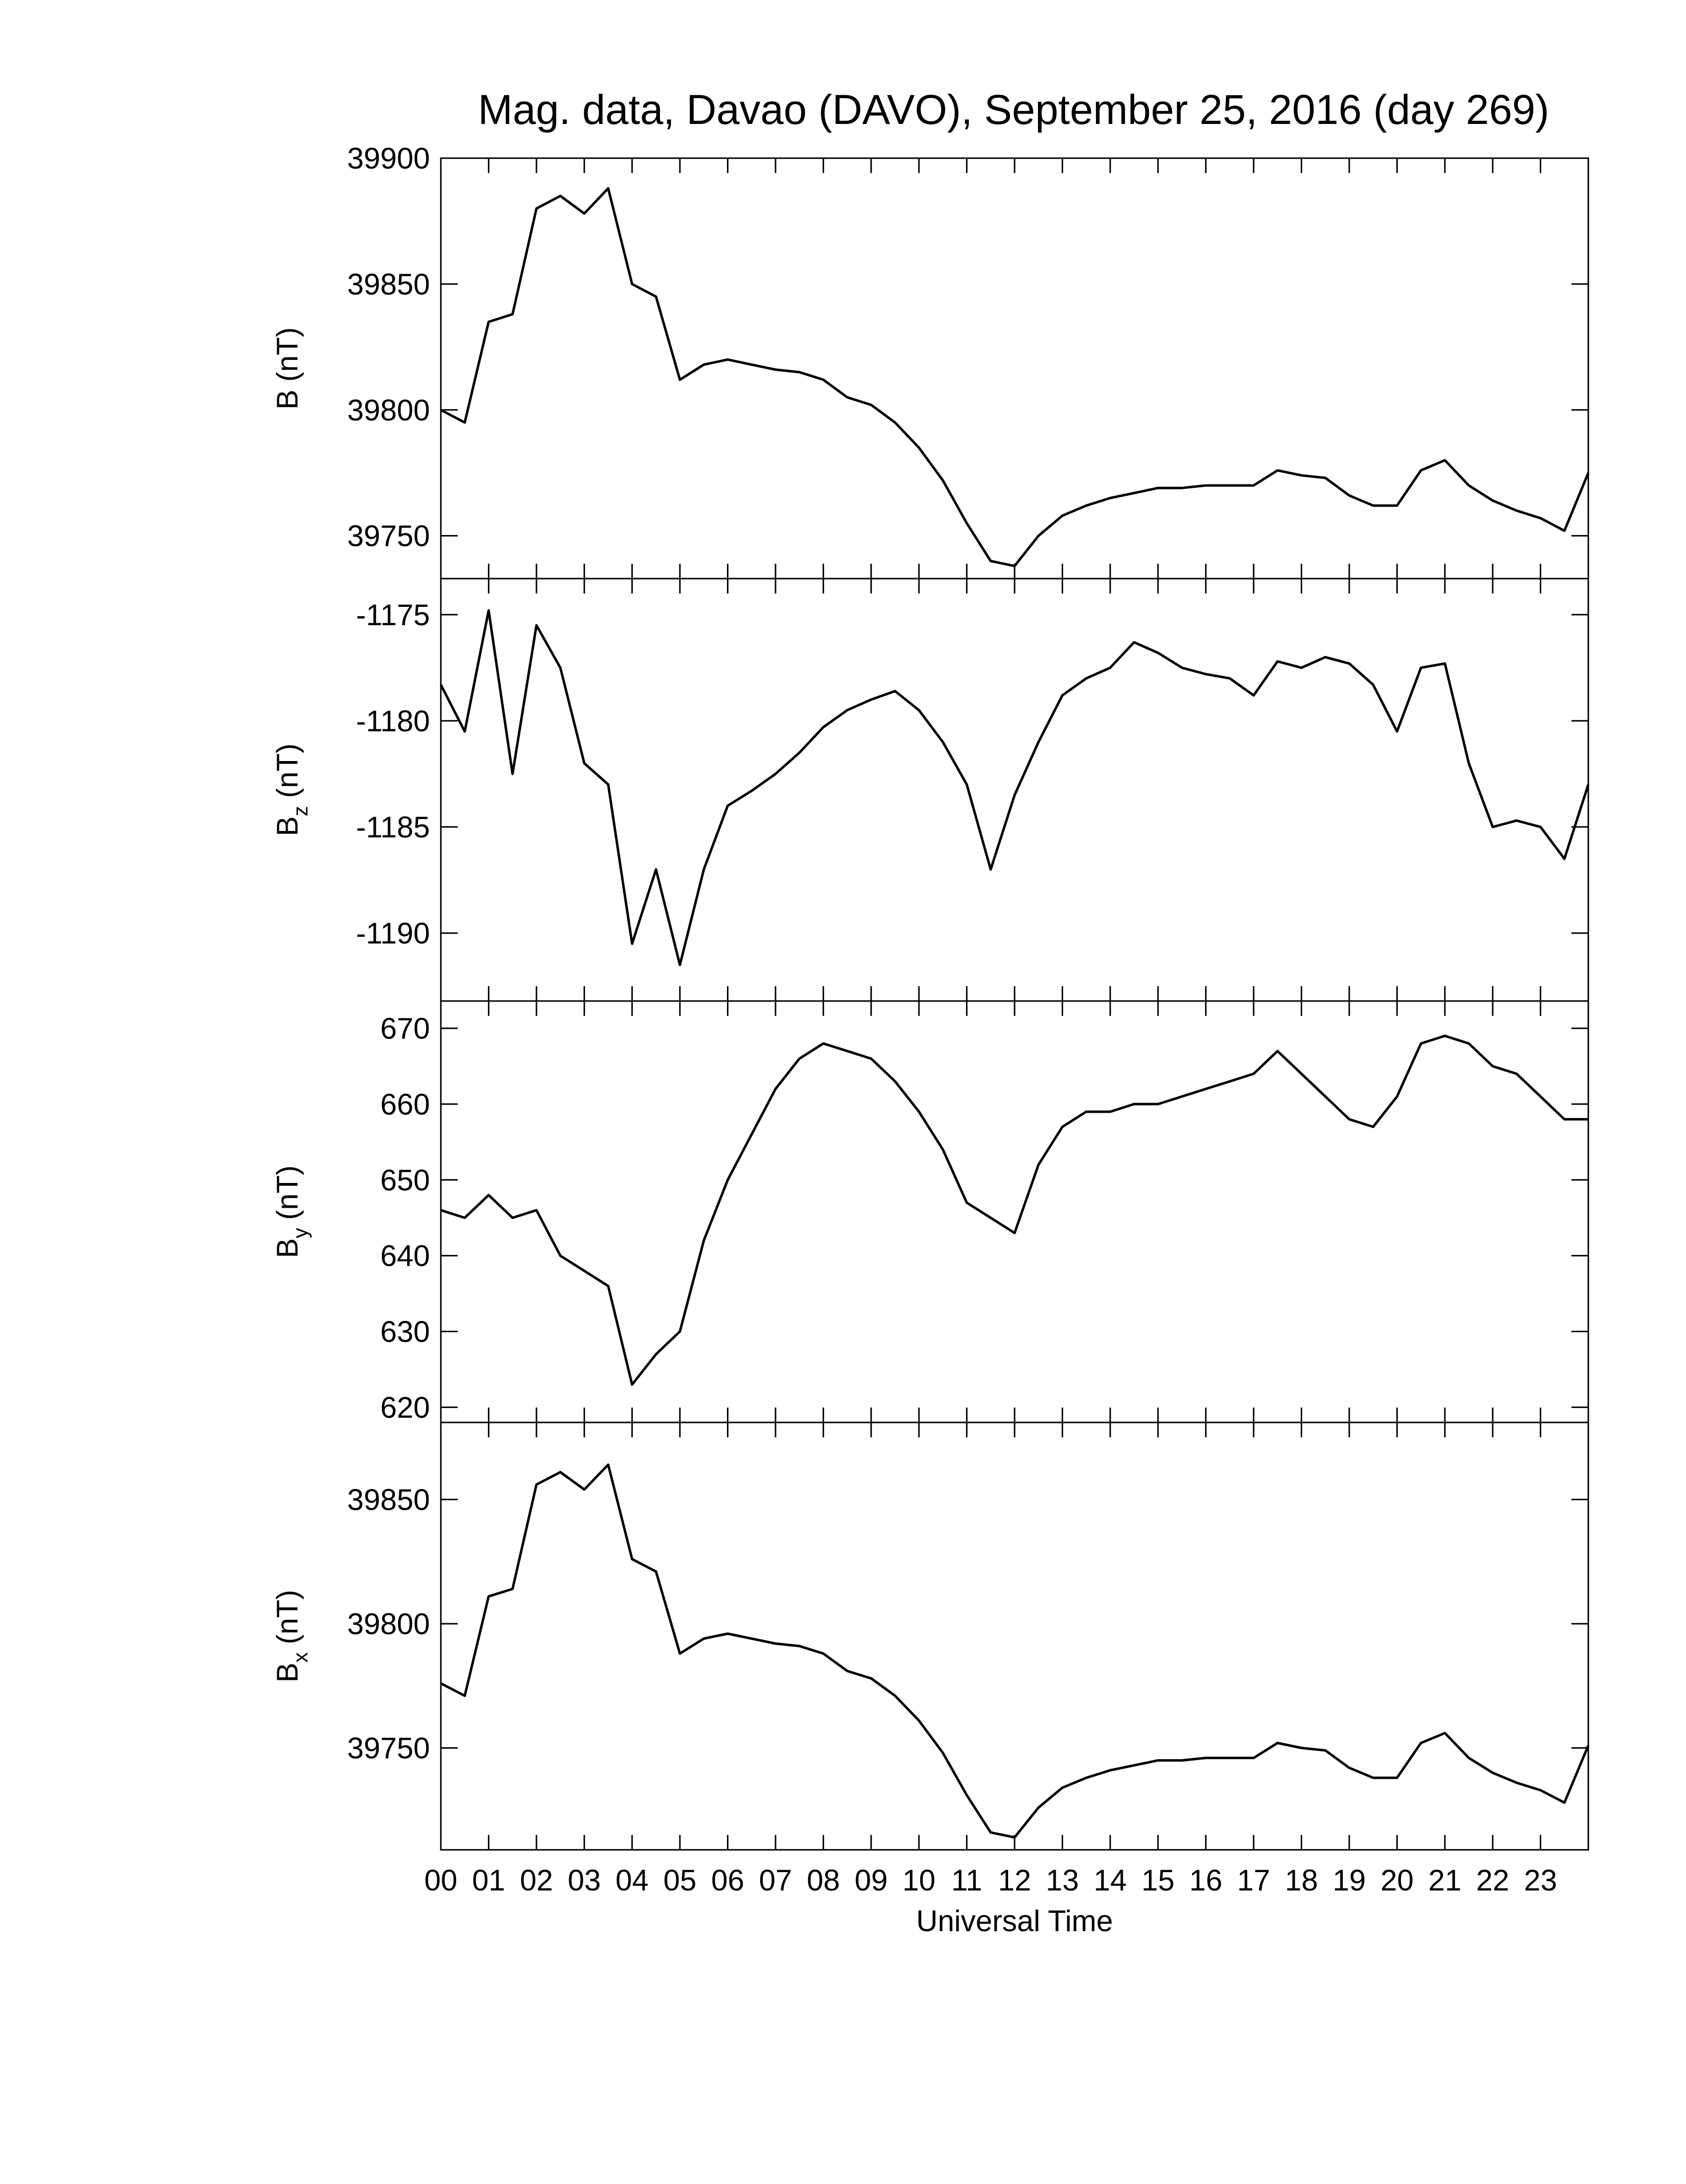 The width and height of the screenshot is (1686, 2184). What do you see at coordinates (1063, 1880) in the screenshot?
I see `x-tick-label: 13` at bounding box center [1063, 1880].